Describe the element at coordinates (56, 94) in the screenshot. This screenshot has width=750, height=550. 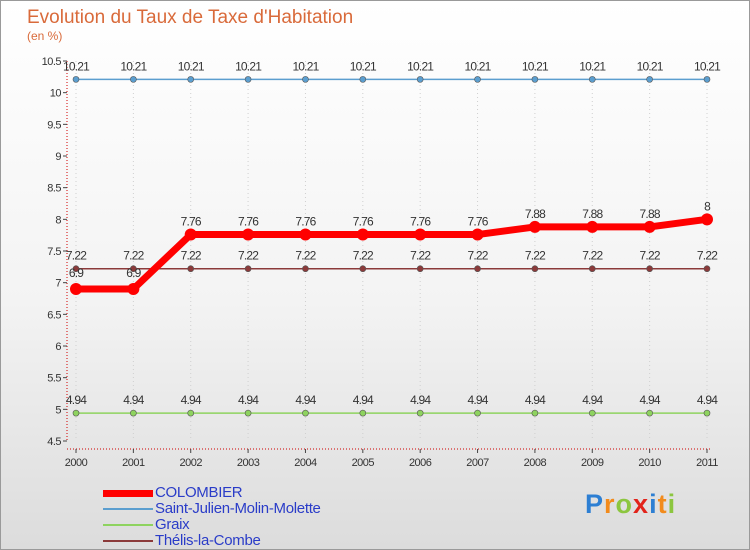
I see `y-tick-label: 10` at that location.